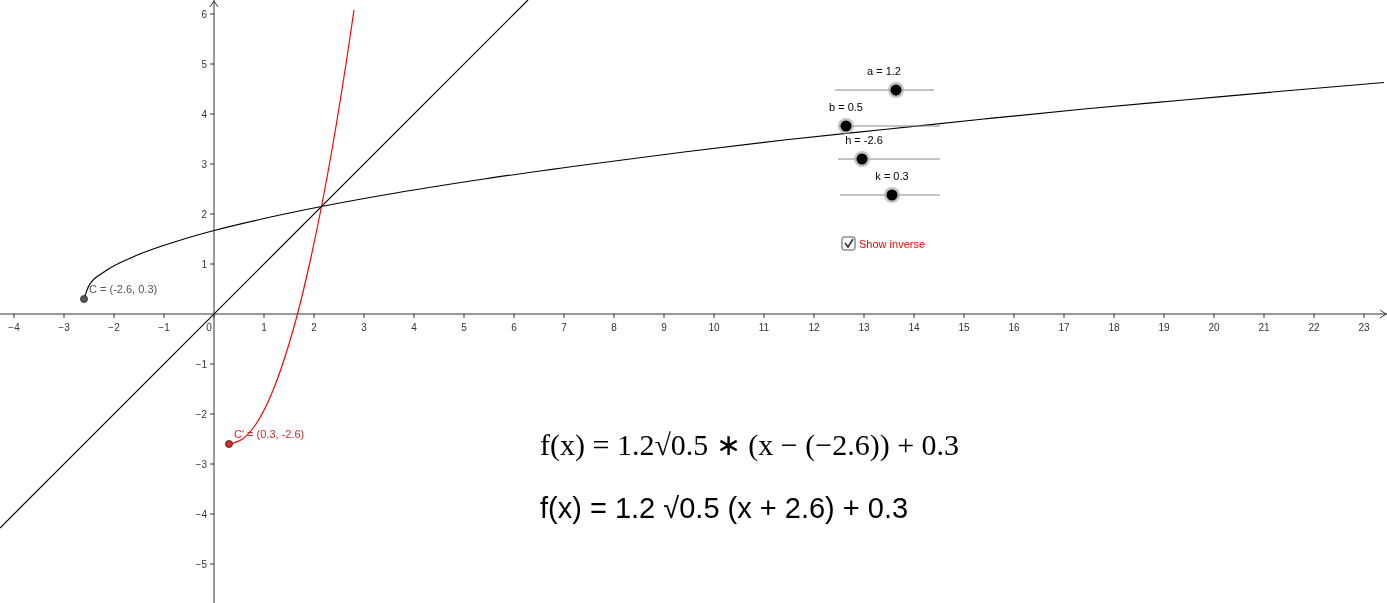 This screenshot has height=603, width=1387. I want to click on x-tick-label: 15, so click(964, 327).